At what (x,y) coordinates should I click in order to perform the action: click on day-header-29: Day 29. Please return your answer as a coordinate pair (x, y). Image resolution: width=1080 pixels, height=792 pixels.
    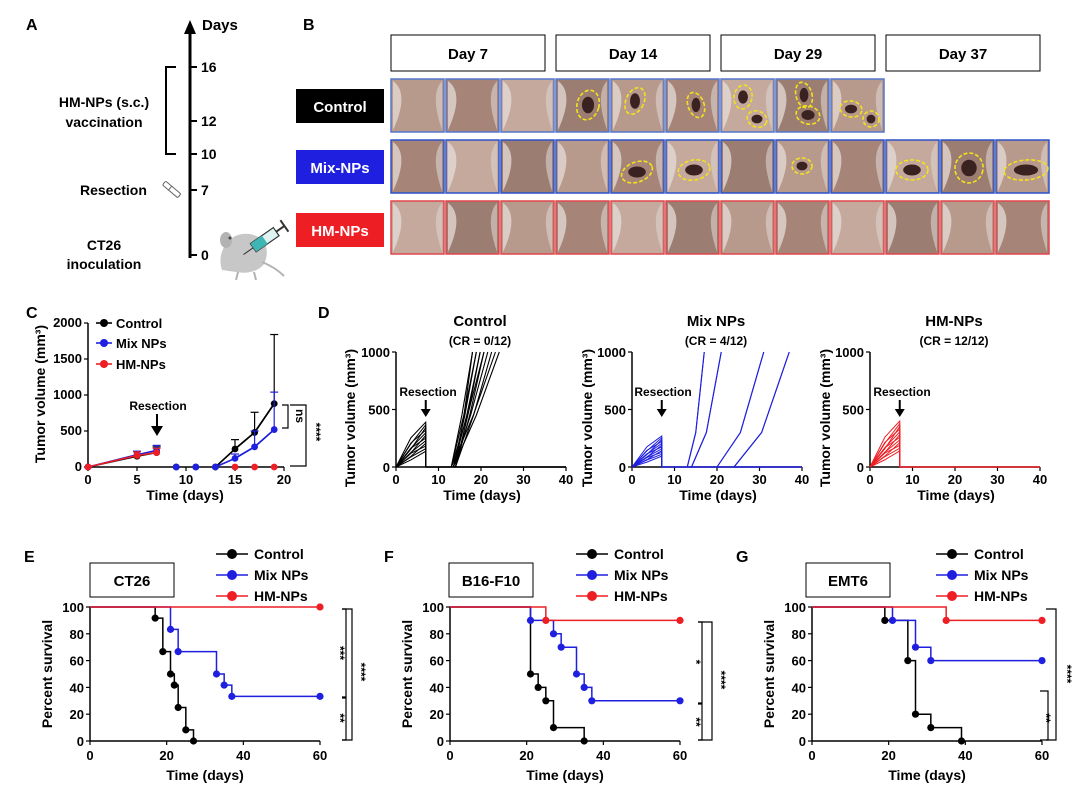
    Looking at the image, I should click on (798, 54).